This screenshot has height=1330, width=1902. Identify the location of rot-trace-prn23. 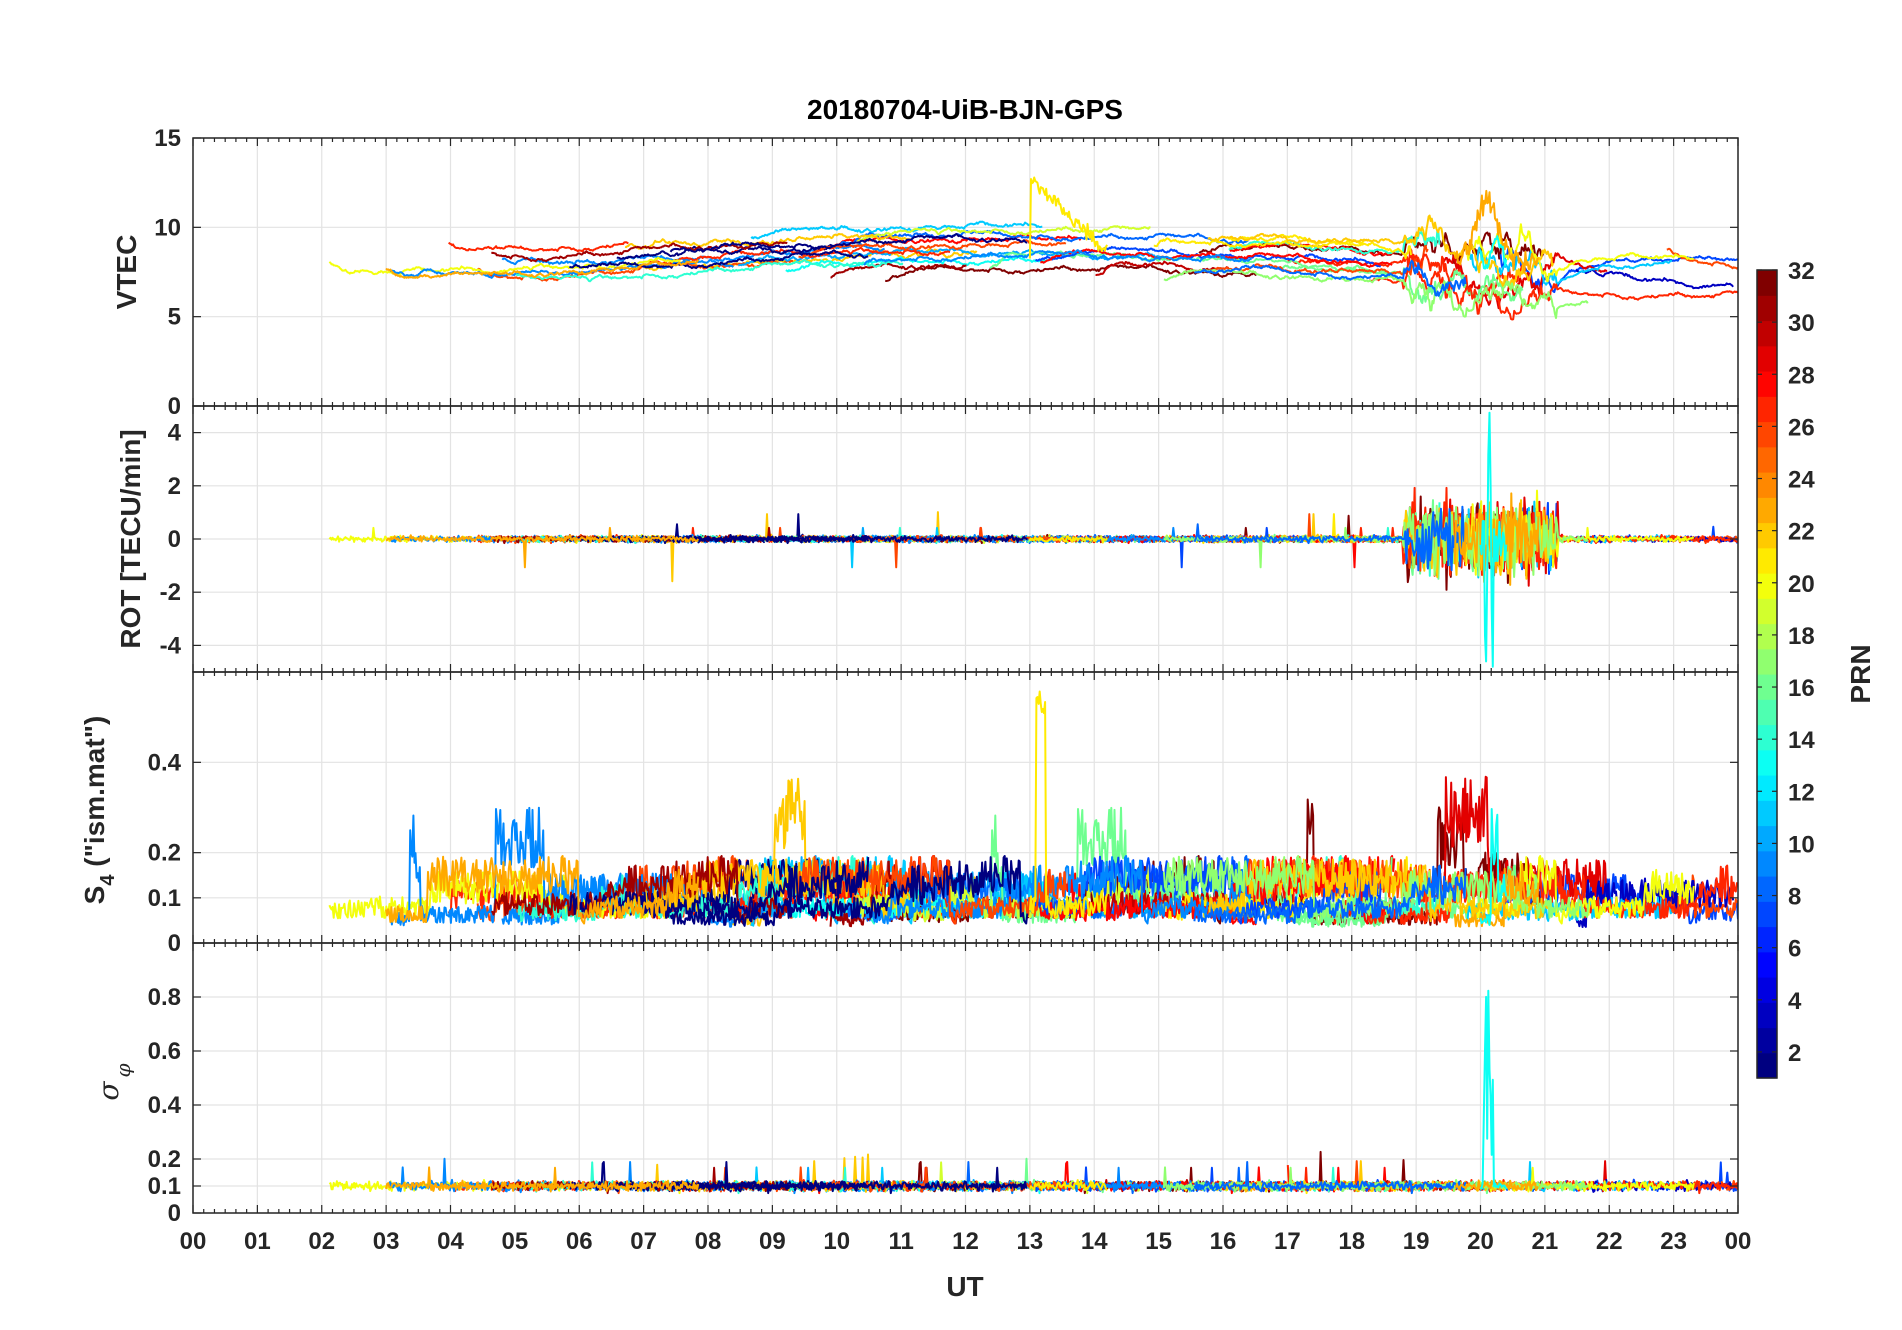
(542, 547).